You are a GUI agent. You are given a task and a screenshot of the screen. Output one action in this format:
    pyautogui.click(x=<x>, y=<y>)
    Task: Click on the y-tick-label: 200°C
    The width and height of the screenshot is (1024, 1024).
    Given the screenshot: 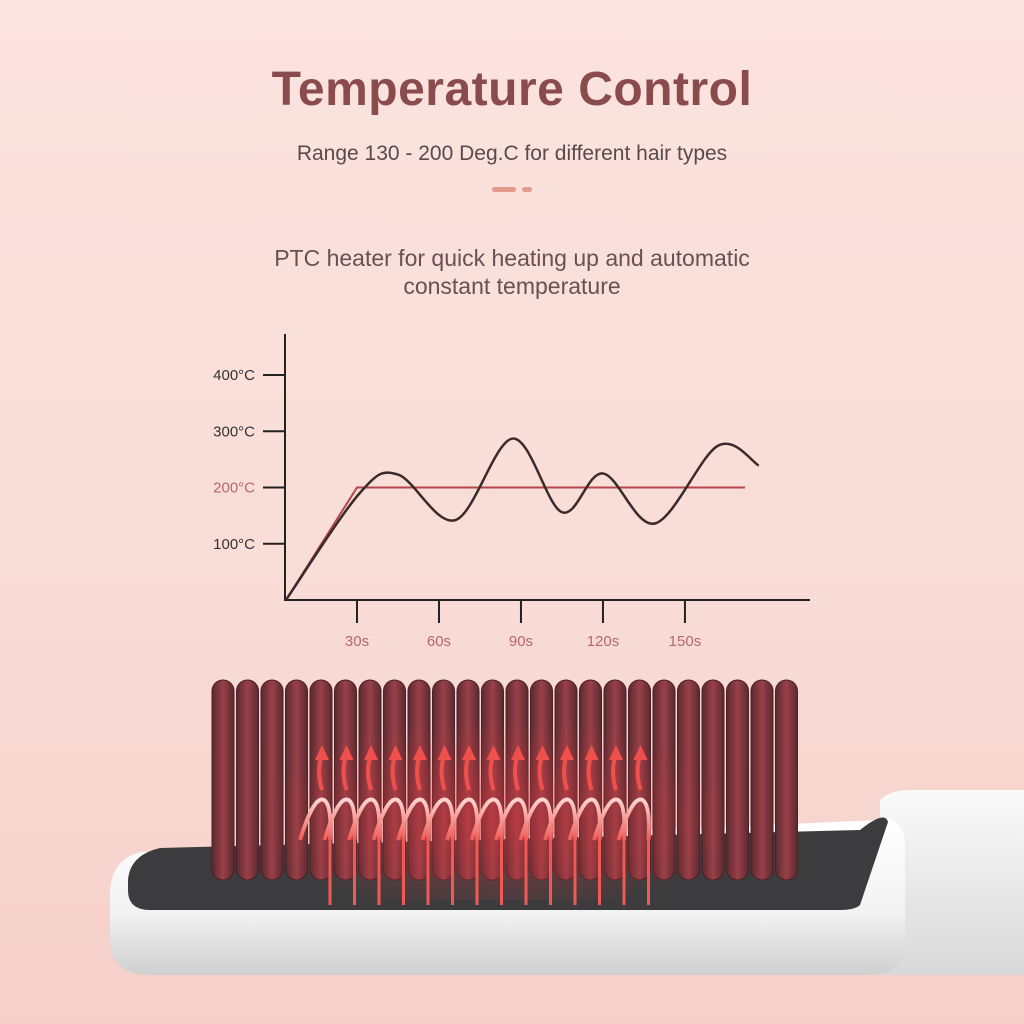 What is the action you would take?
    pyautogui.click(x=234, y=488)
    